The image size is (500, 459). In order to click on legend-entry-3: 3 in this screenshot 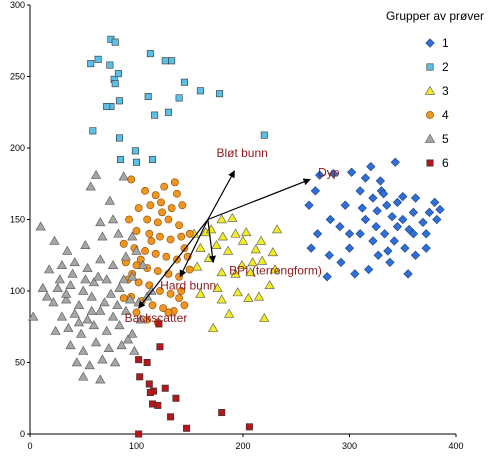, I will do `click(436, 91)`.